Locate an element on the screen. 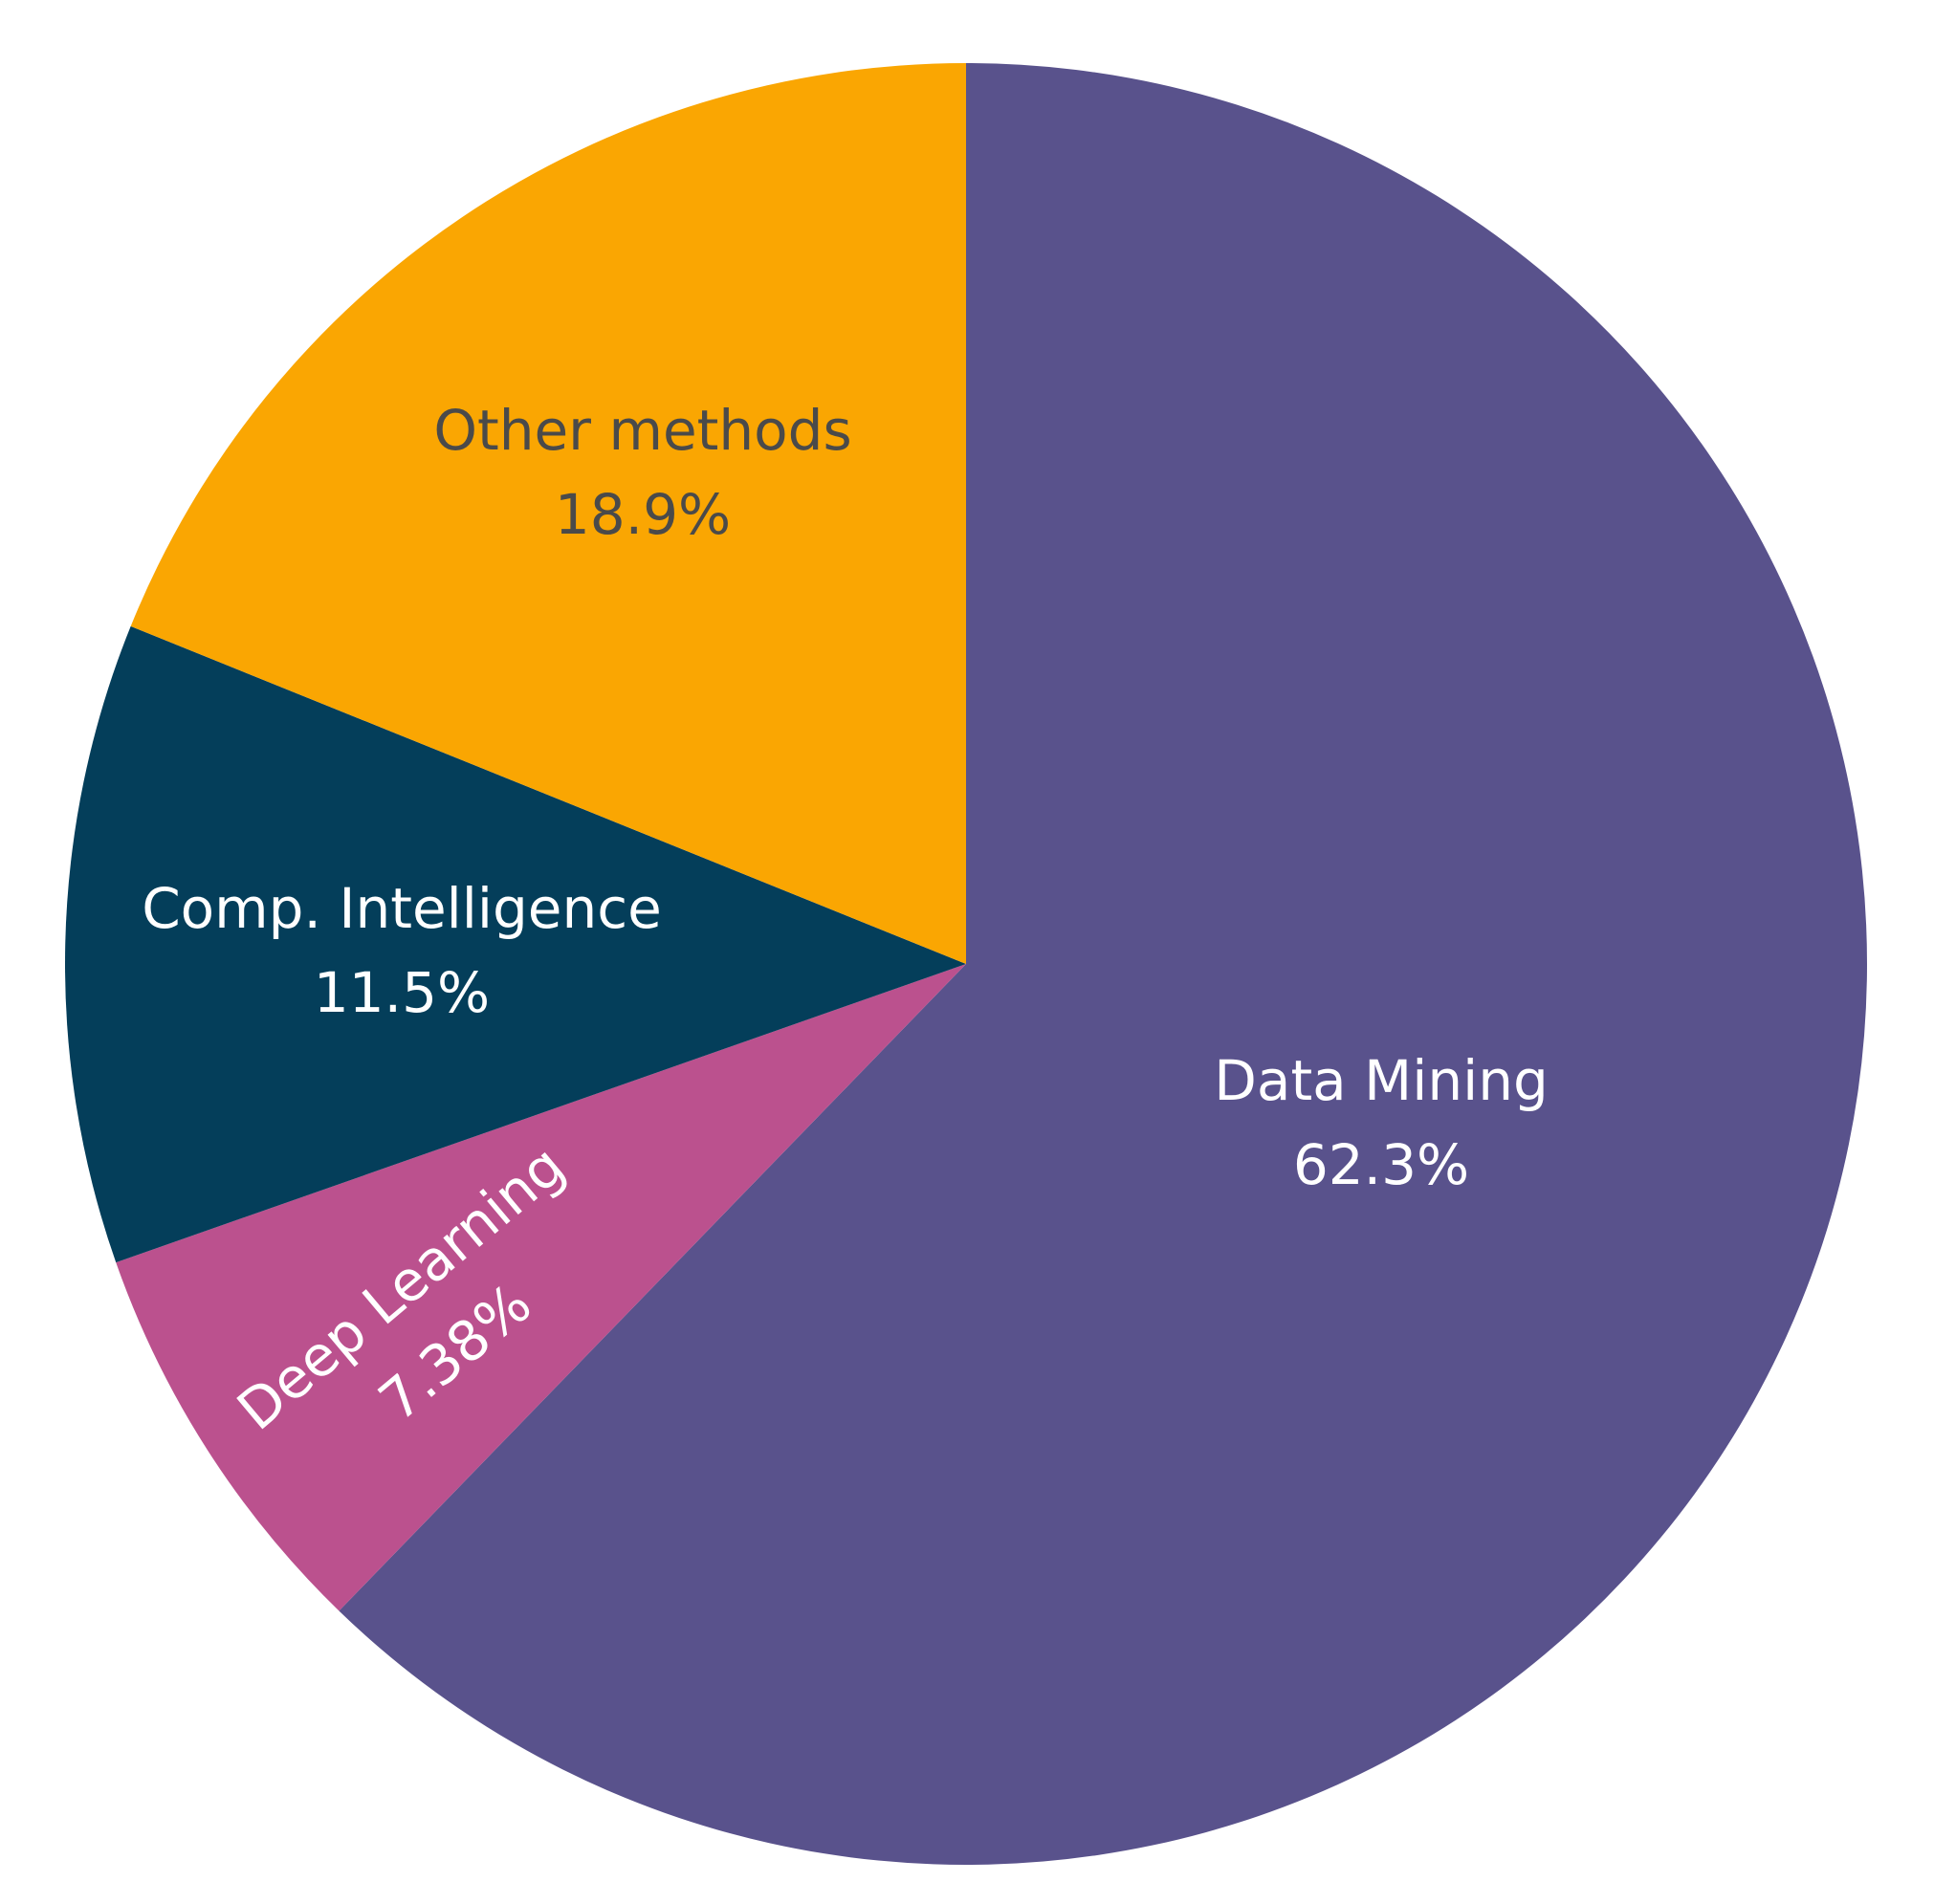 Image resolution: width=1934 pixels, height=1904 pixels. slice-value-label: 62.3% is located at coordinates (1381, 1165).